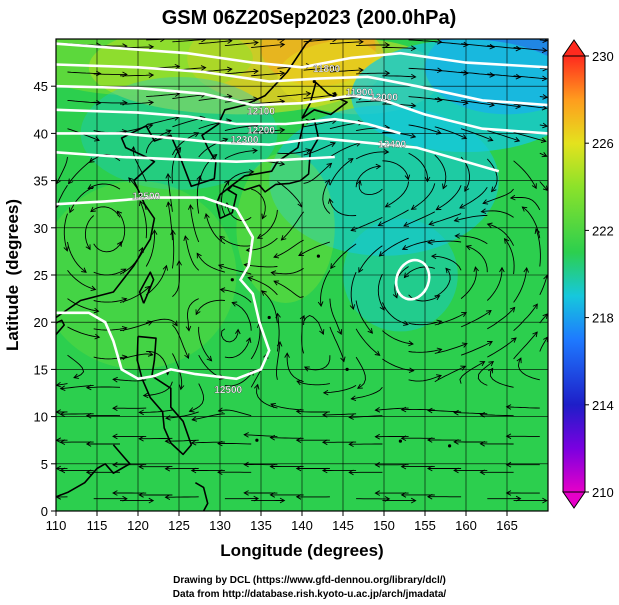  I want to click on island, so click(450, 446).